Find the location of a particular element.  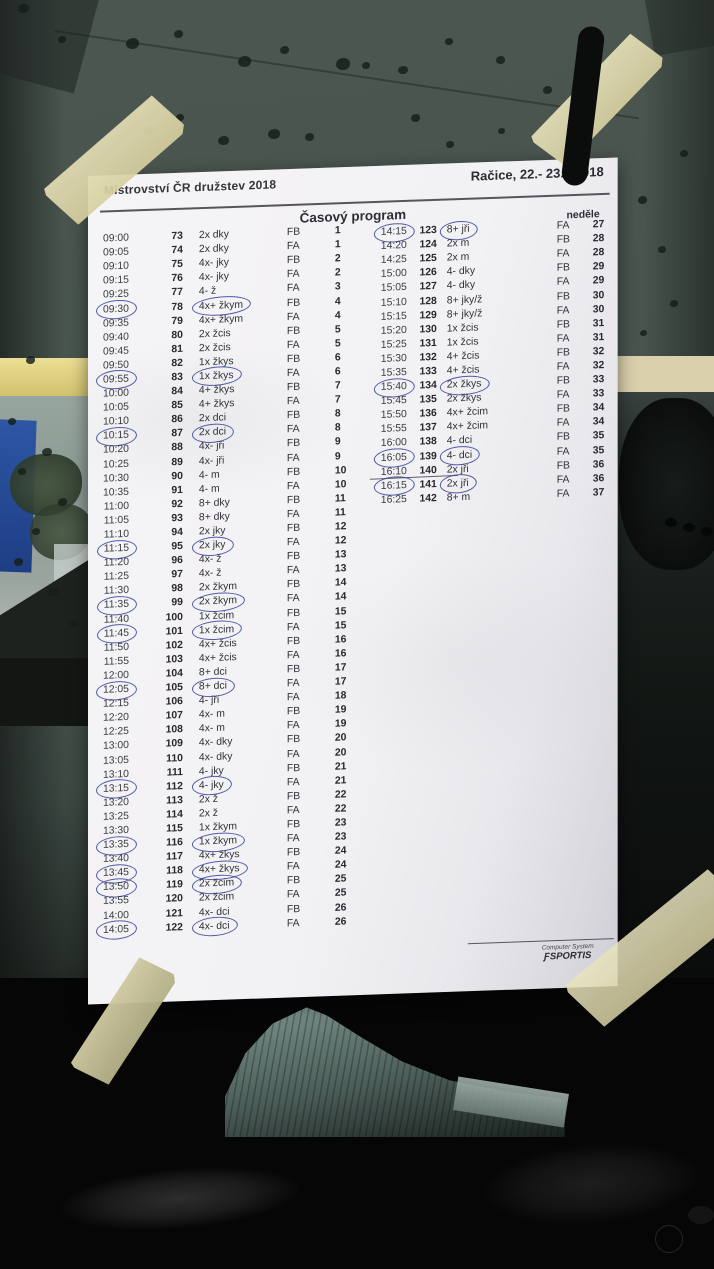

race-number-cell: 135 is located at coordinates (428, 400).